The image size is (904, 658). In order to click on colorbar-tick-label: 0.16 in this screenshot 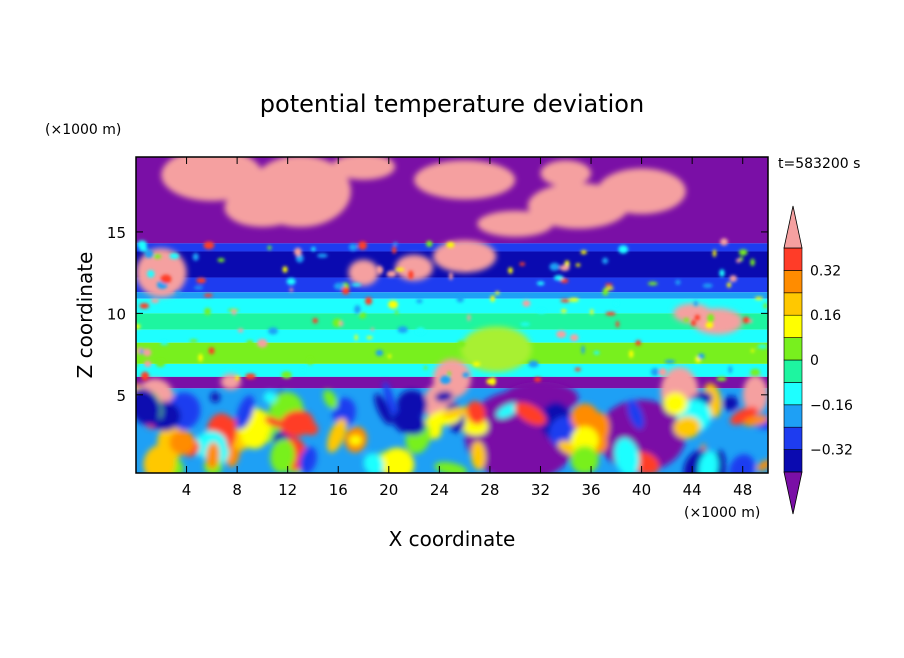, I will do `click(825, 316)`.